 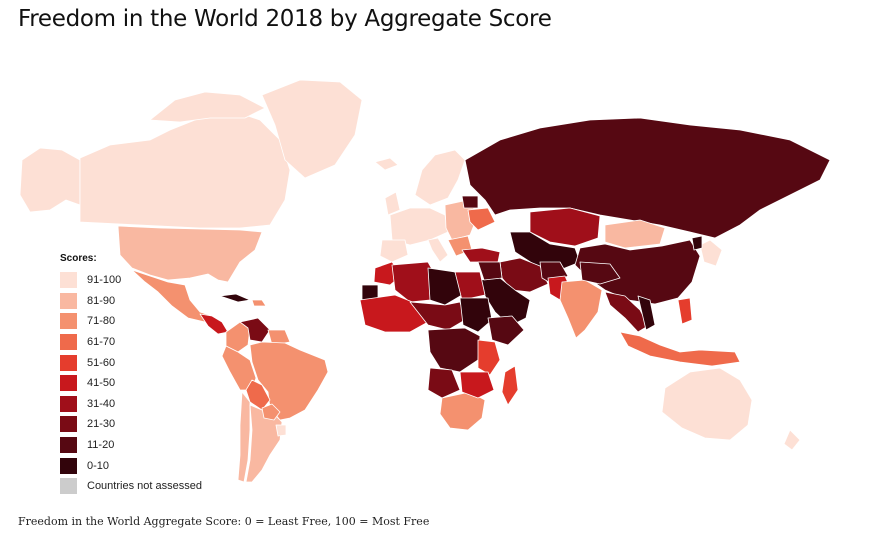 What do you see at coordinates (101, 321) in the screenshot?
I see `legend-label: 71-80` at bounding box center [101, 321].